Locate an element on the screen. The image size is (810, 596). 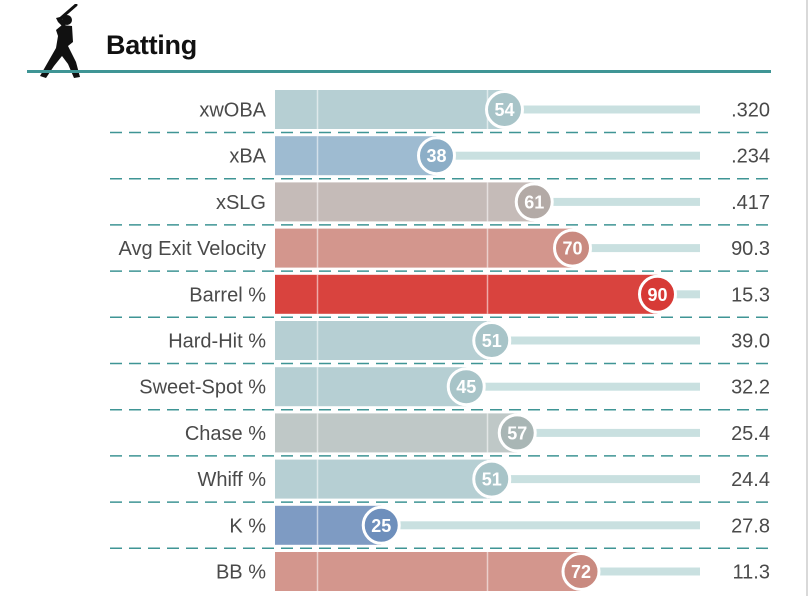
percentile-value: 54 is located at coordinates (504, 110).